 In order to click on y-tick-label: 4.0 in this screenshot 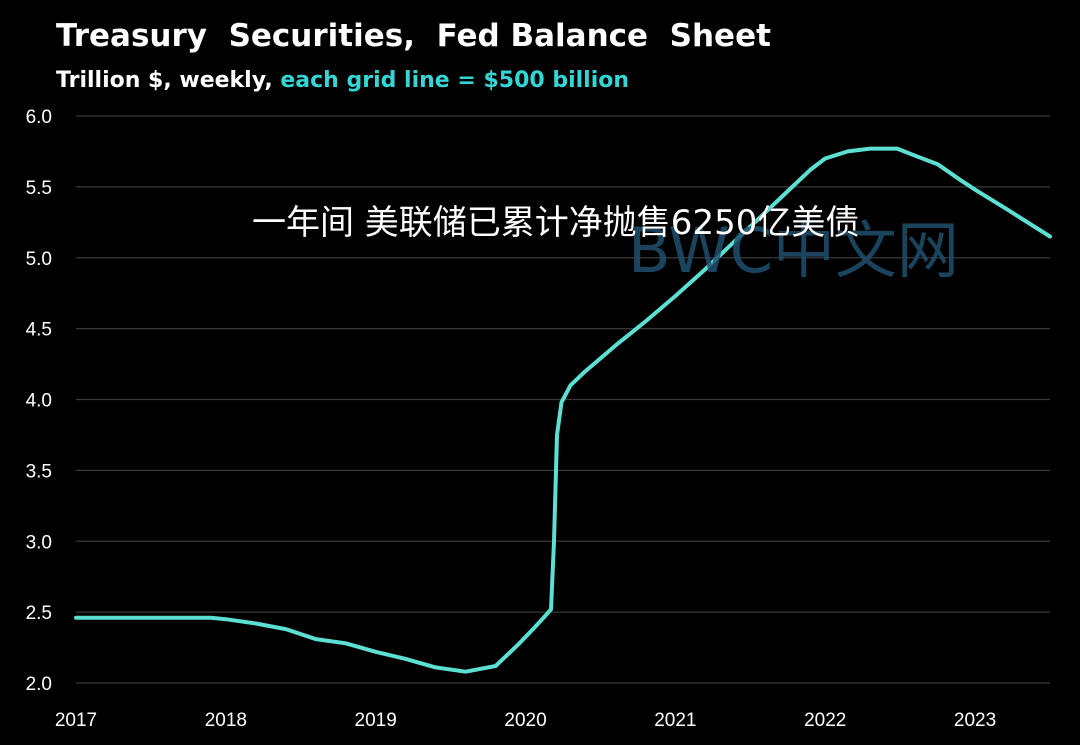, I will do `click(39, 401)`.